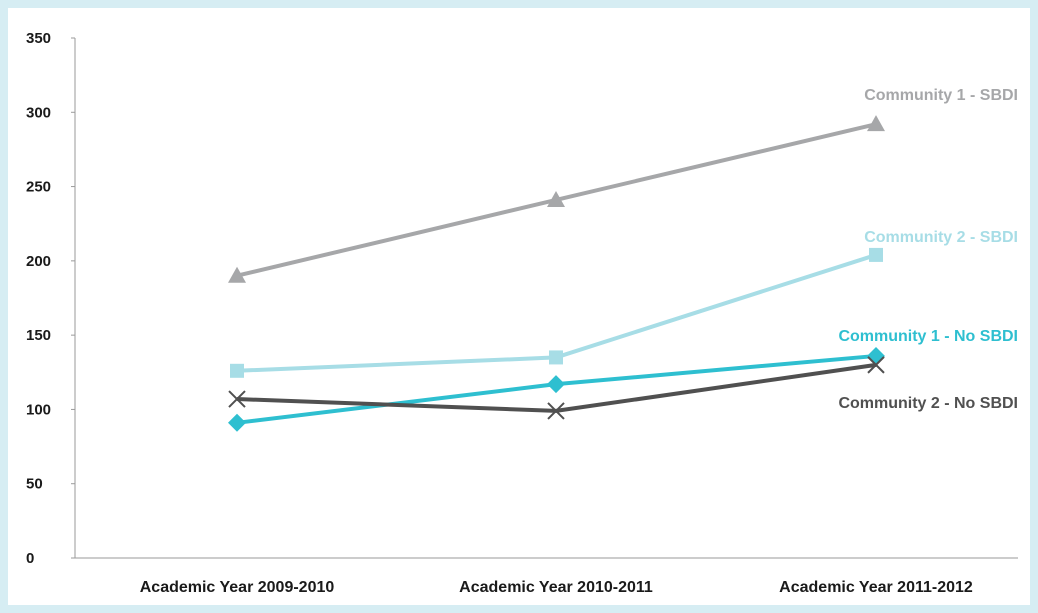 The width and height of the screenshot is (1038, 613). What do you see at coordinates (34, 484) in the screenshot?
I see `y-tick-label: 50` at bounding box center [34, 484].